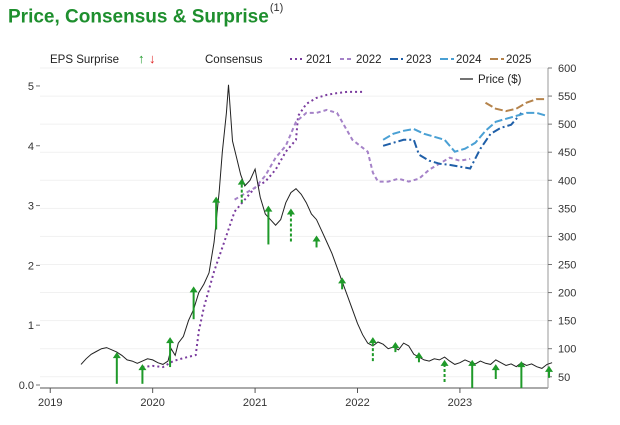 This screenshot has width=620, height=425. Describe the element at coordinates (319, 60) in the screenshot. I see `legend-label-2021: 2021` at that location.